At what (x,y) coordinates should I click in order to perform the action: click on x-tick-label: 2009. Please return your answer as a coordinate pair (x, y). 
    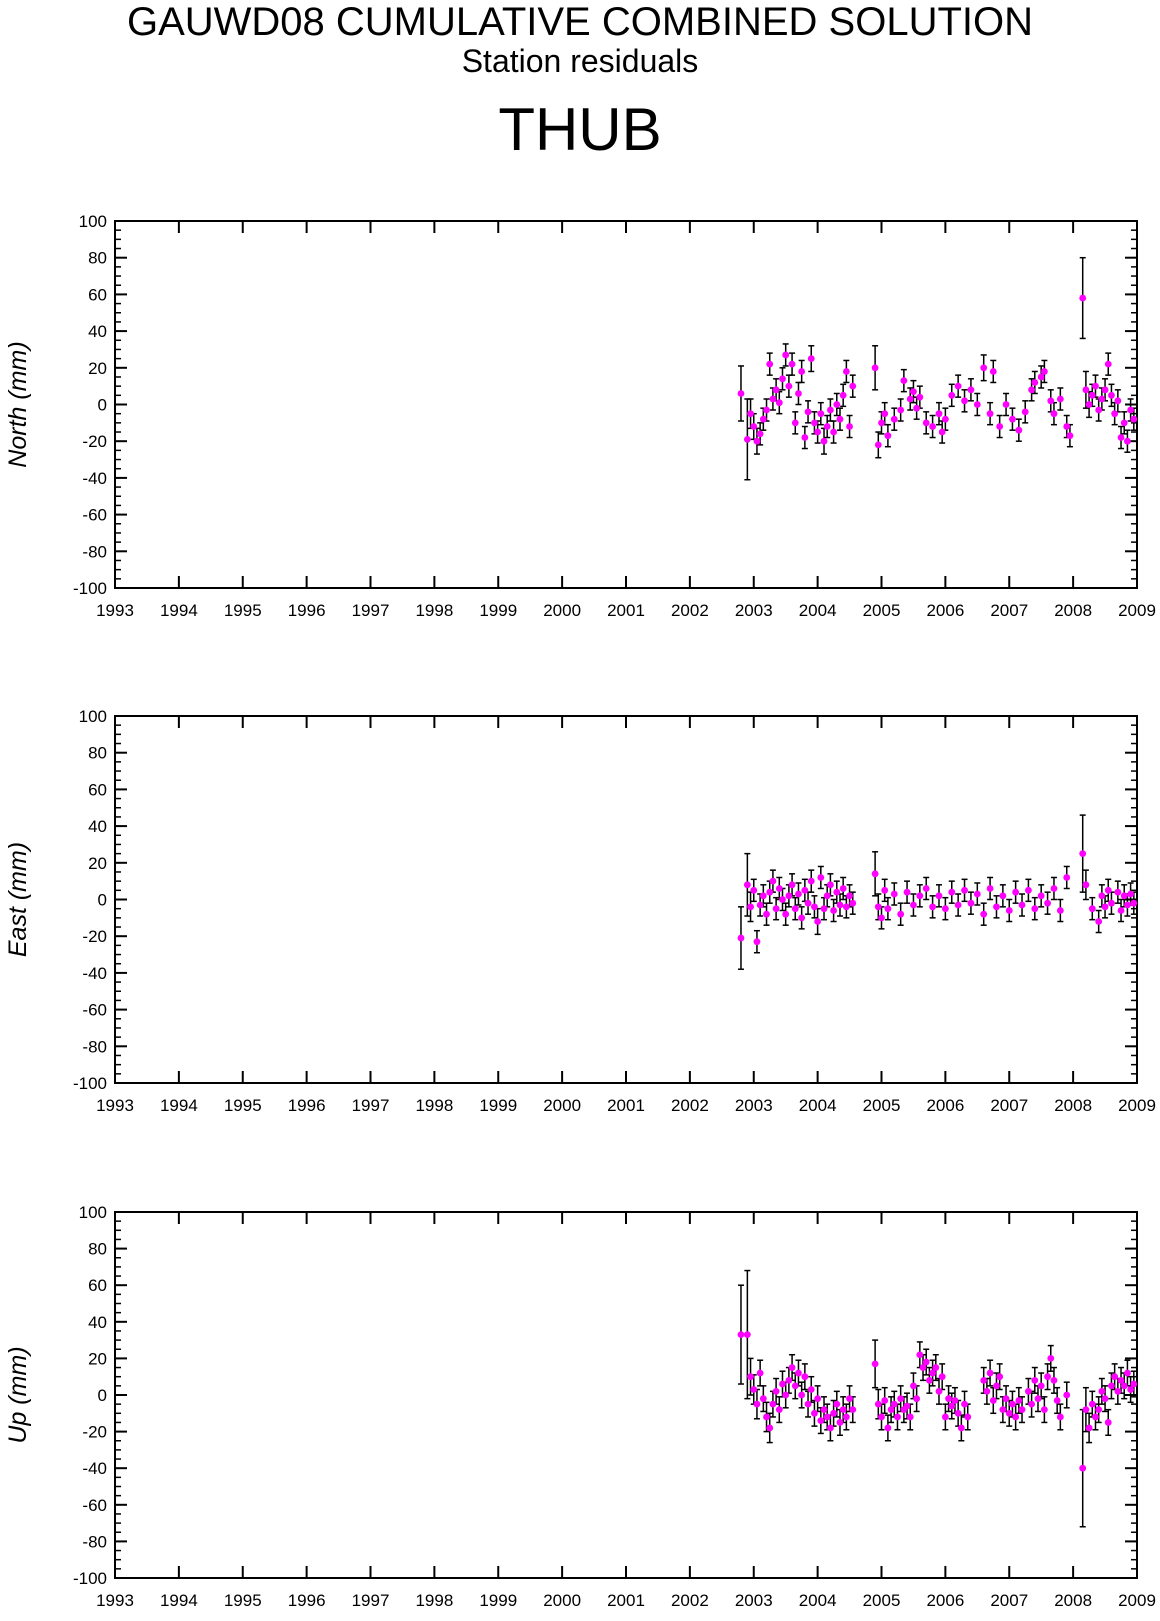
    Looking at the image, I should click on (1137, 1105).